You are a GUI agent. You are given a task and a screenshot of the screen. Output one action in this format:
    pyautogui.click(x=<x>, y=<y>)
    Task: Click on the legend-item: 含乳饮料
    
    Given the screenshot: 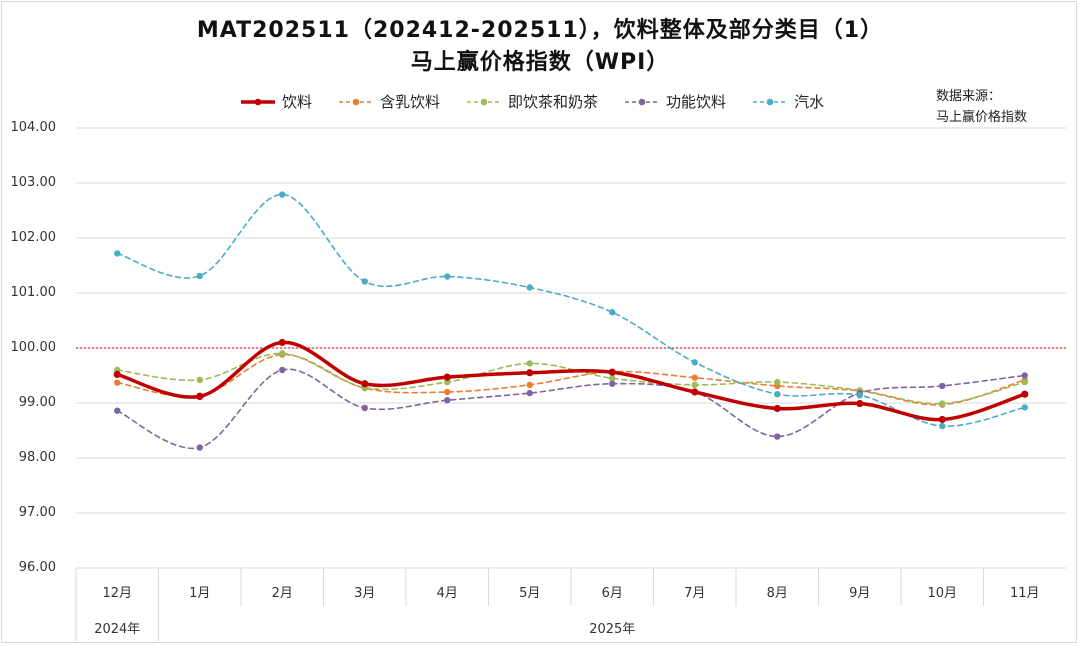 What is the action you would take?
    pyautogui.click(x=389, y=101)
    